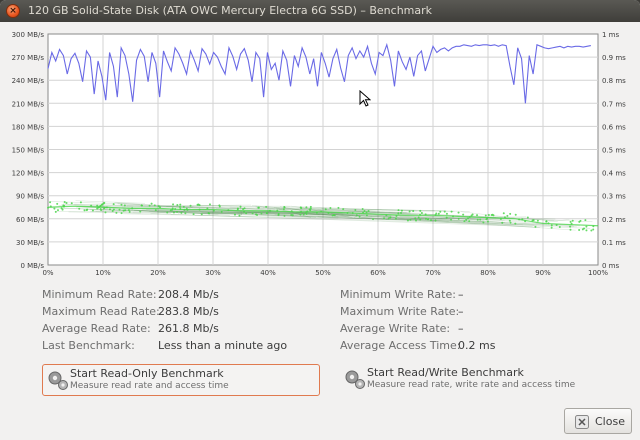 The height and width of the screenshot is (440, 640). I want to click on max-write-value: –, so click(461, 311).